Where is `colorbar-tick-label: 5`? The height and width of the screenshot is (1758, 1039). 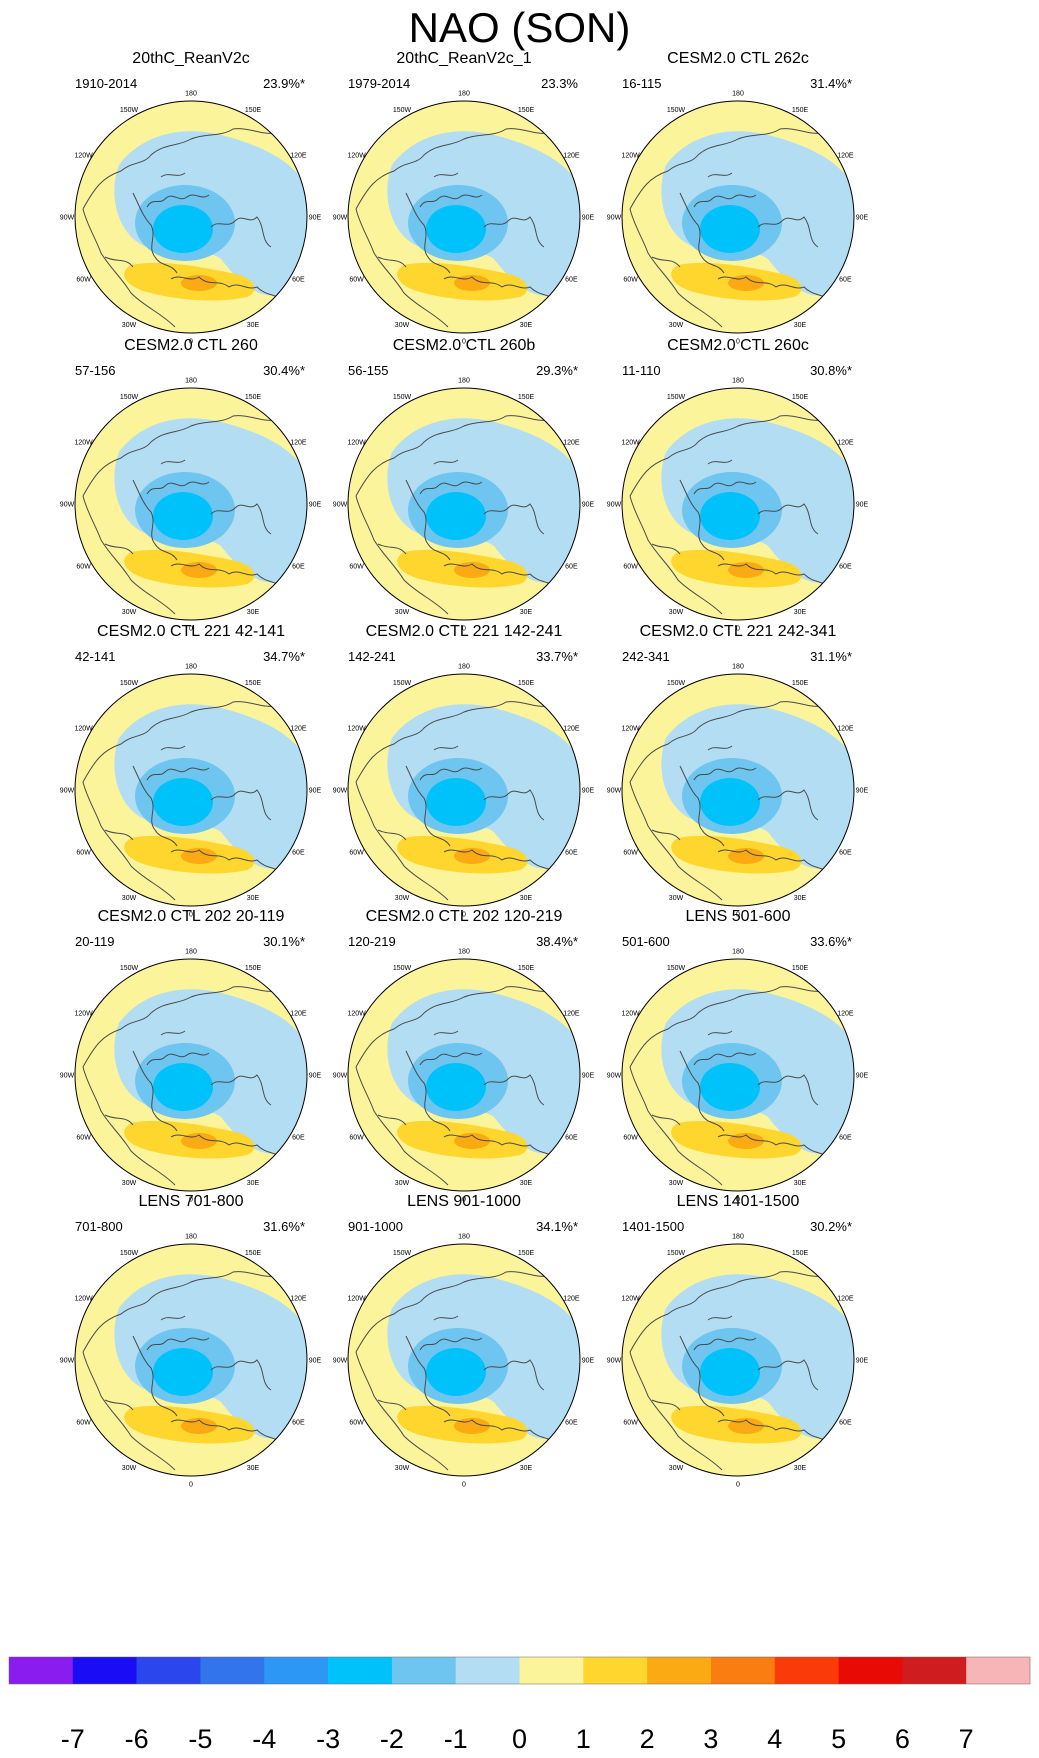 colorbar-tick-label: 5 is located at coordinates (838, 1739).